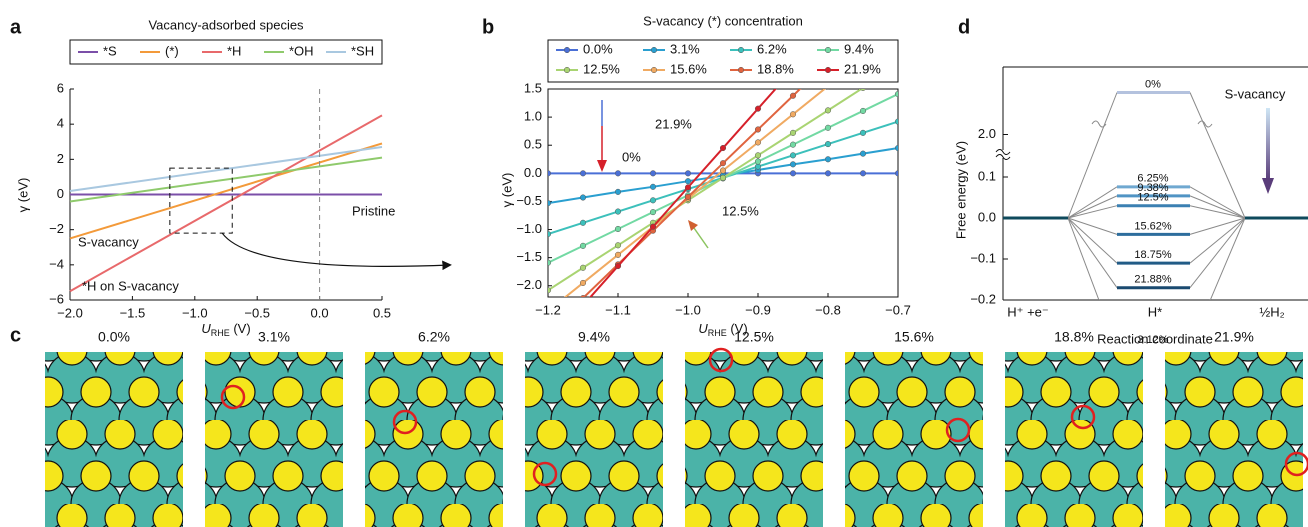  What do you see at coordinates (1155, 311) in the screenshot?
I see `x-tick-label: H*` at bounding box center [1155, 311].